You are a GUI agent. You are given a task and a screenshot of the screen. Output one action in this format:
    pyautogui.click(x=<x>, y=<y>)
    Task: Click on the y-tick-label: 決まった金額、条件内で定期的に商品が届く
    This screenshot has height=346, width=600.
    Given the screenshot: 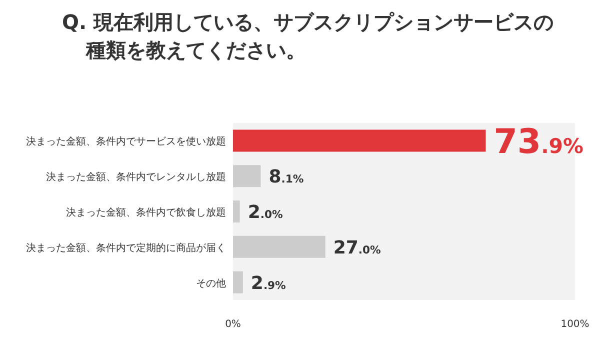 What is the action you would take?
    pyautogui.click(x=126, y=248)
    